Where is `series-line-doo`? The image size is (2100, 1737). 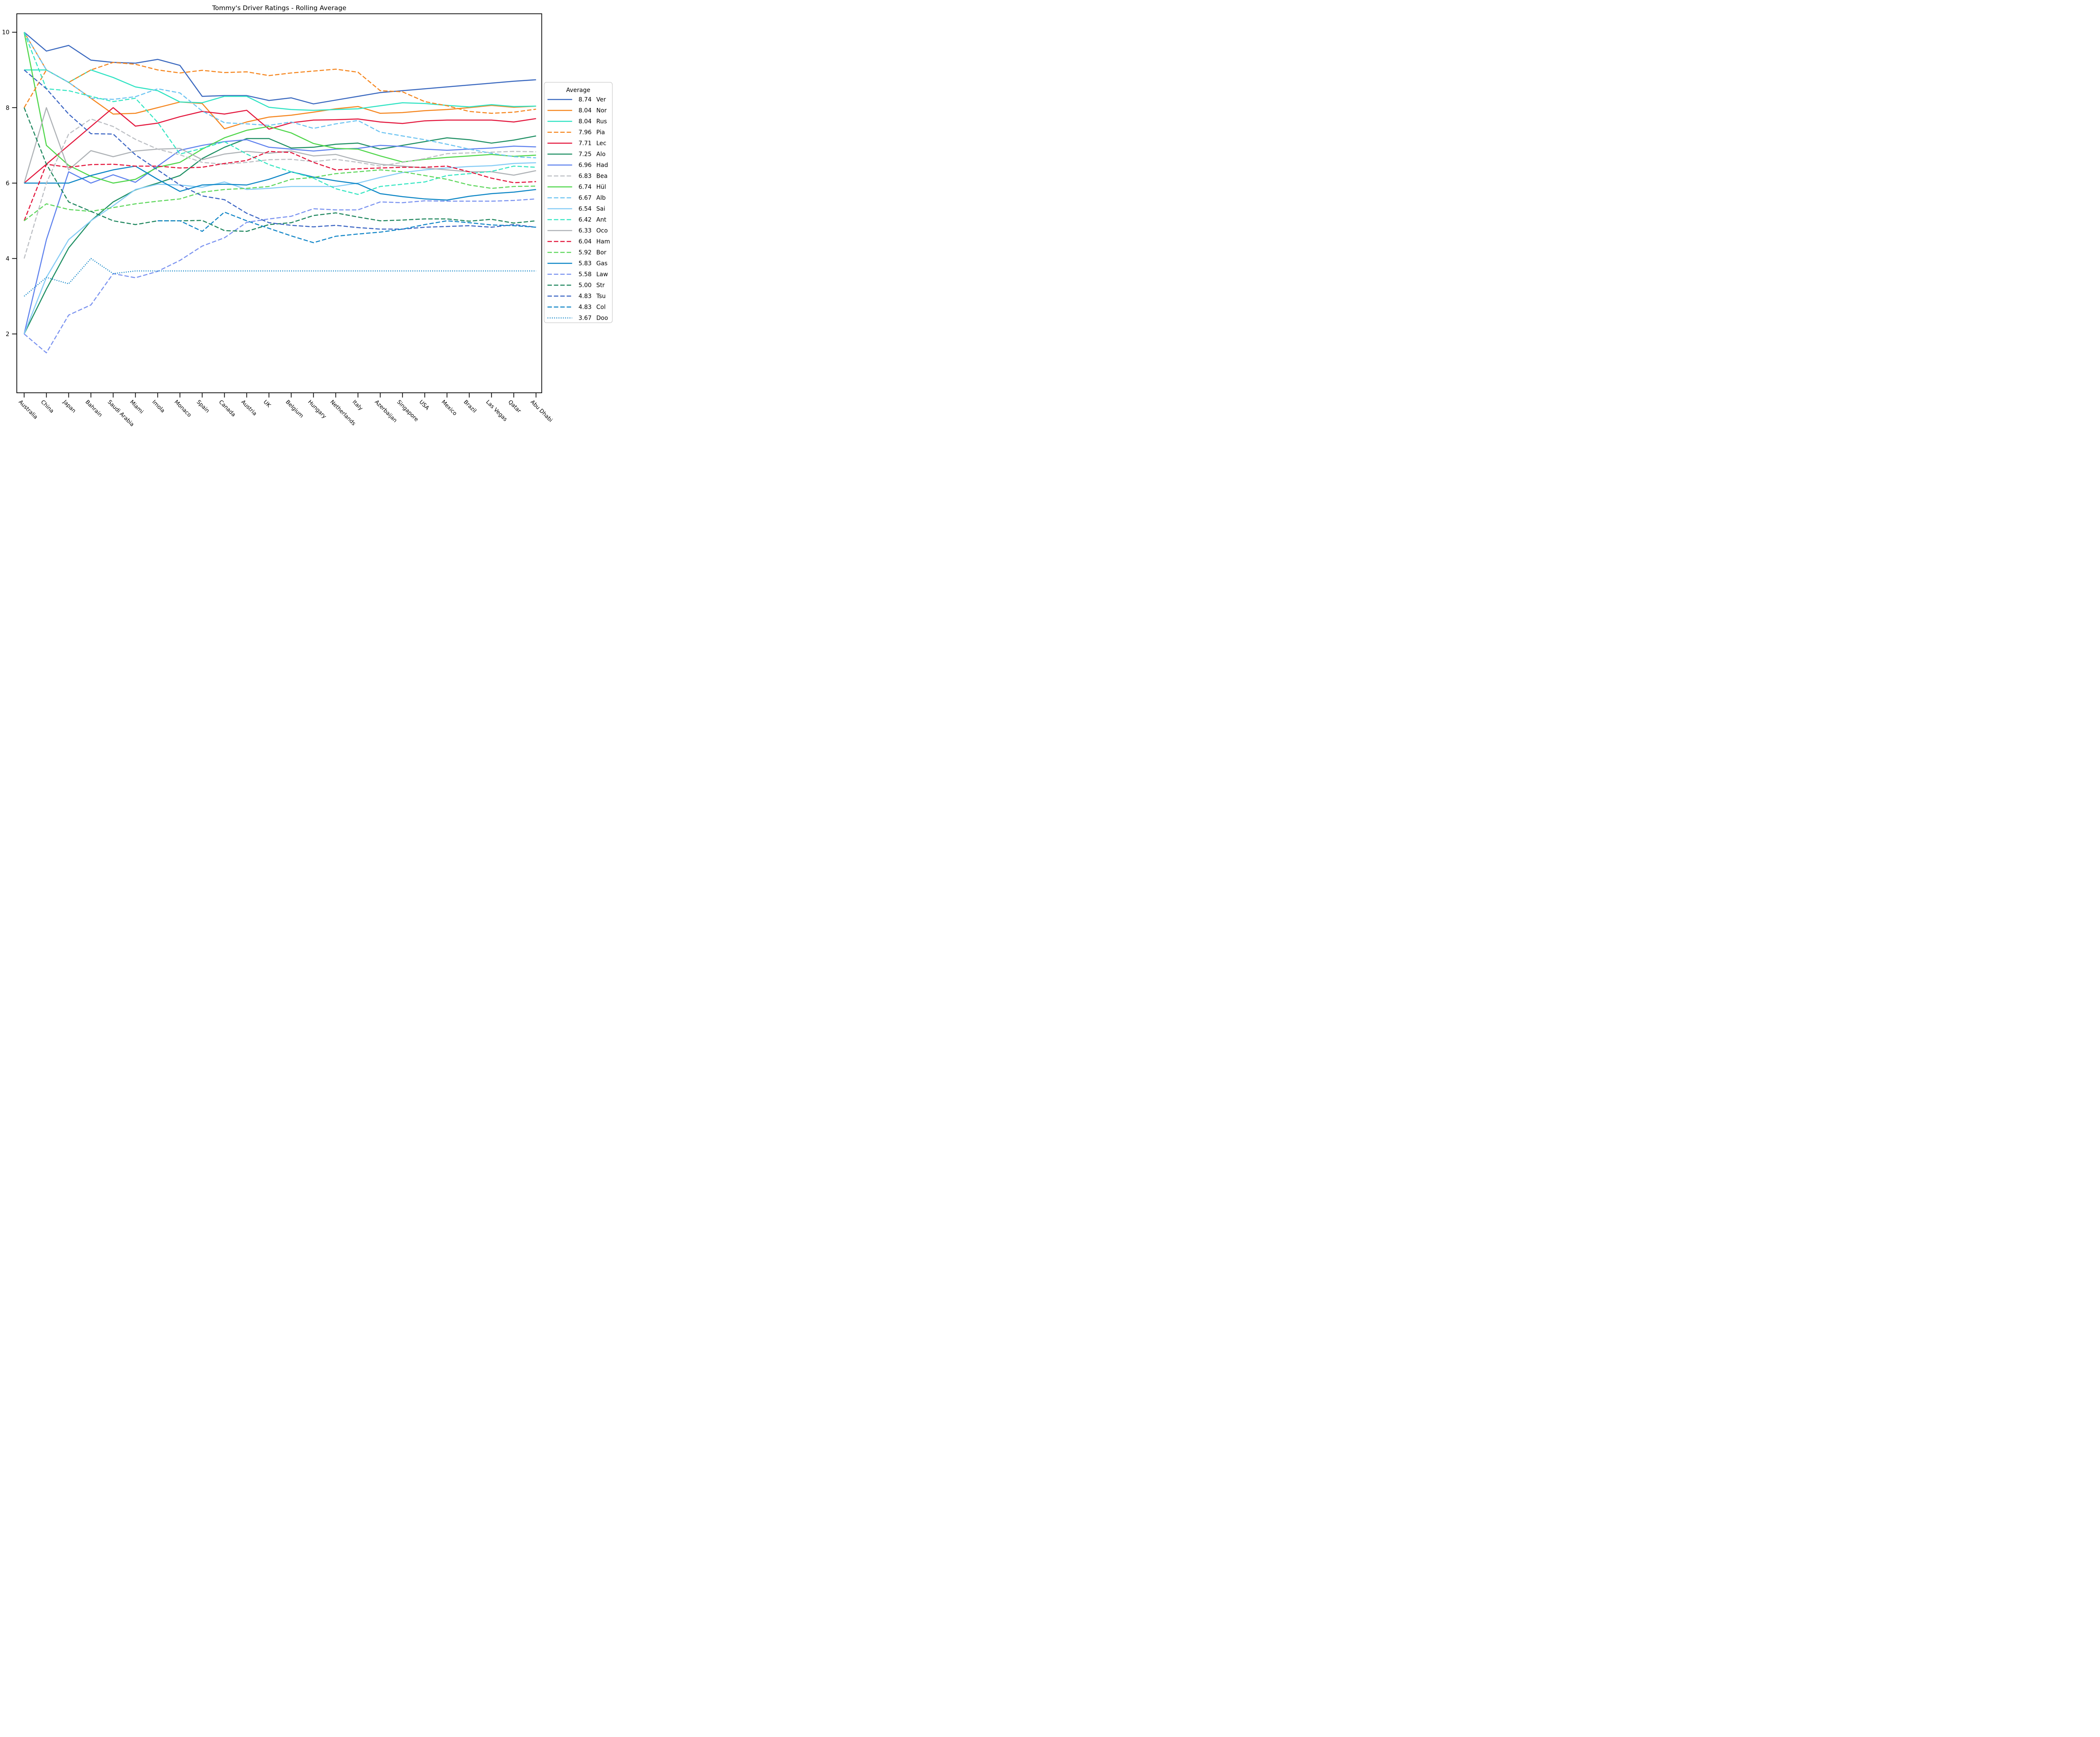
series-line-doo is located at coordinates (280, 278).